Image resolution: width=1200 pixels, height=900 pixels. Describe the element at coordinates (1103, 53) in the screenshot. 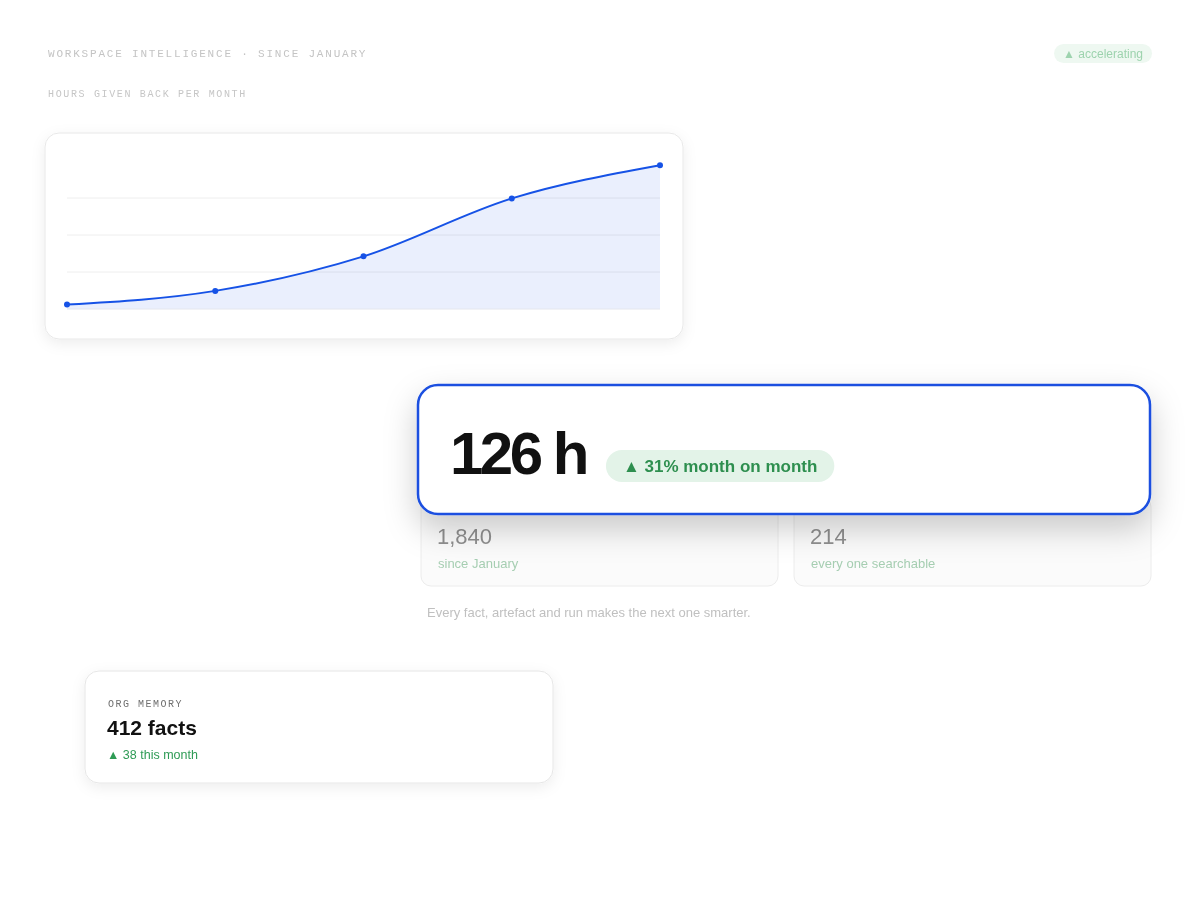

I see `text: ▲ accelerating` at that location.